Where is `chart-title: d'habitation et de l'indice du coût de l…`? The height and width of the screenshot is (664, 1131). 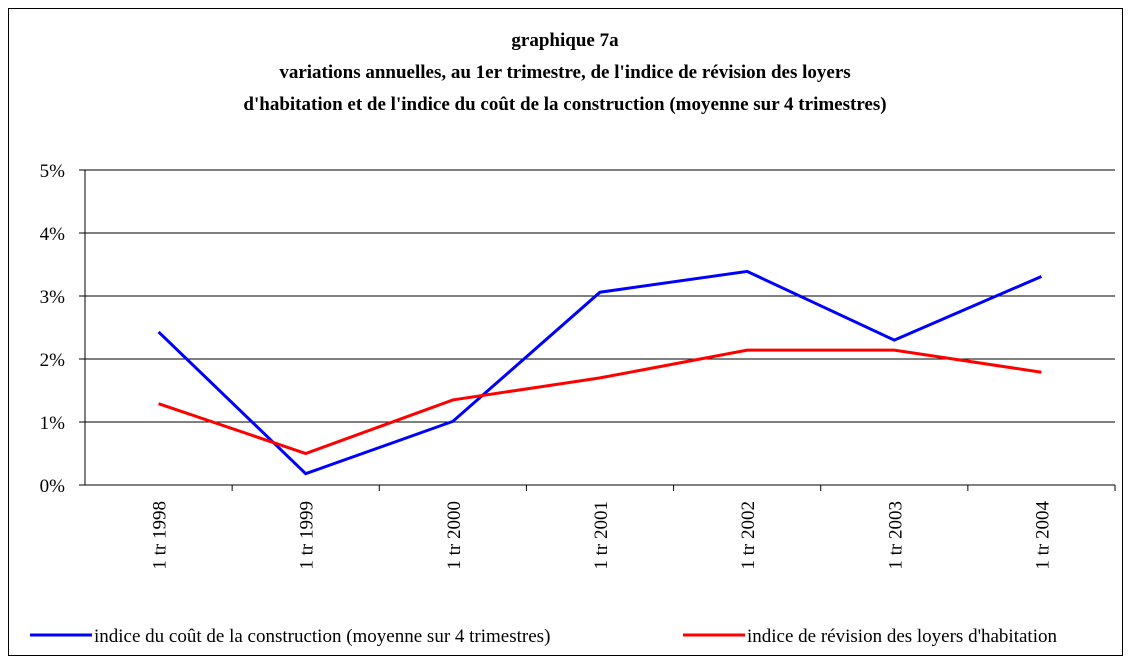
chart-title: d'habitation et de l'indice du coût de l… is located at coordinates (564, 104).